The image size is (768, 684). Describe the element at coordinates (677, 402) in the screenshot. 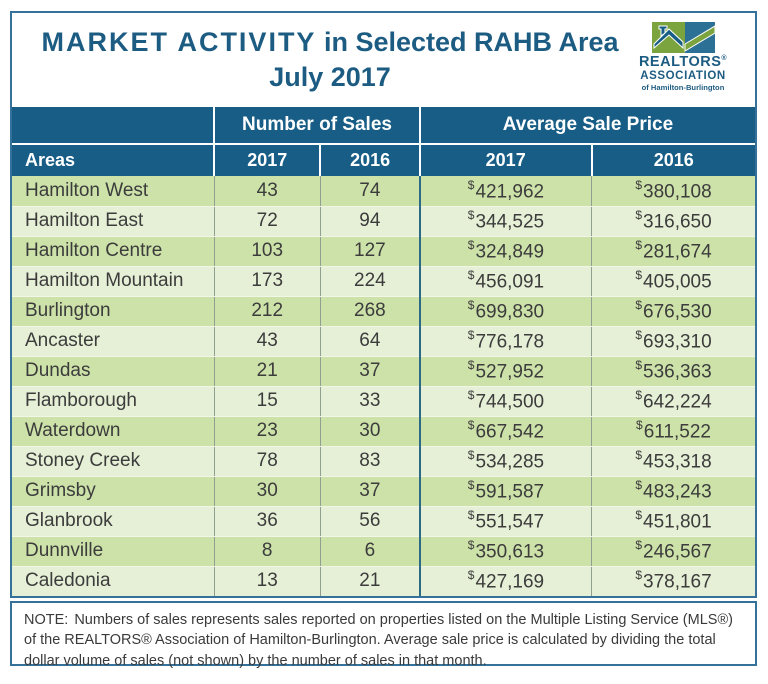

I see `price-value: 642,224` at that location.